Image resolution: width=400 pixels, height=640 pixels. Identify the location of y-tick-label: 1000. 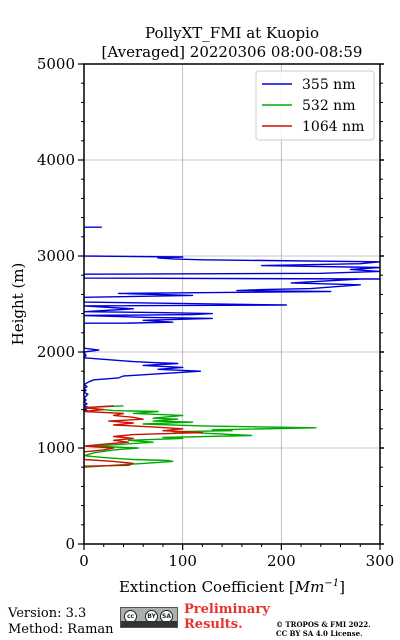
(56, 448).